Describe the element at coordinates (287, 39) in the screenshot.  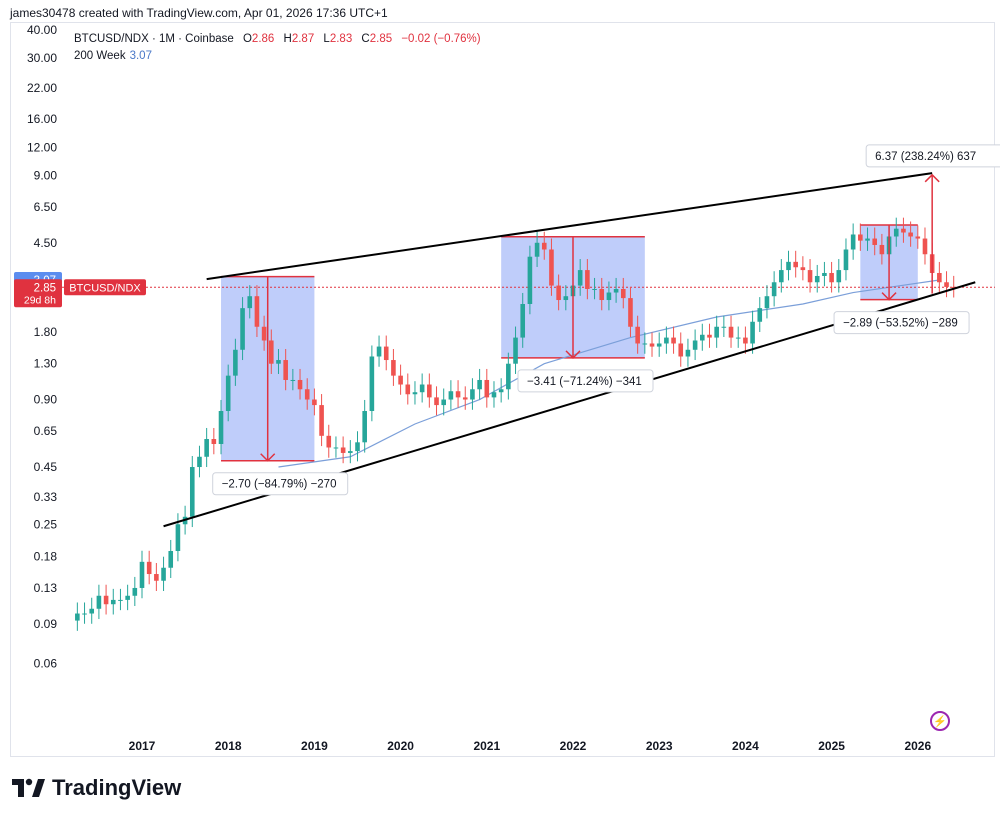
I see `high-key: H` at that location.